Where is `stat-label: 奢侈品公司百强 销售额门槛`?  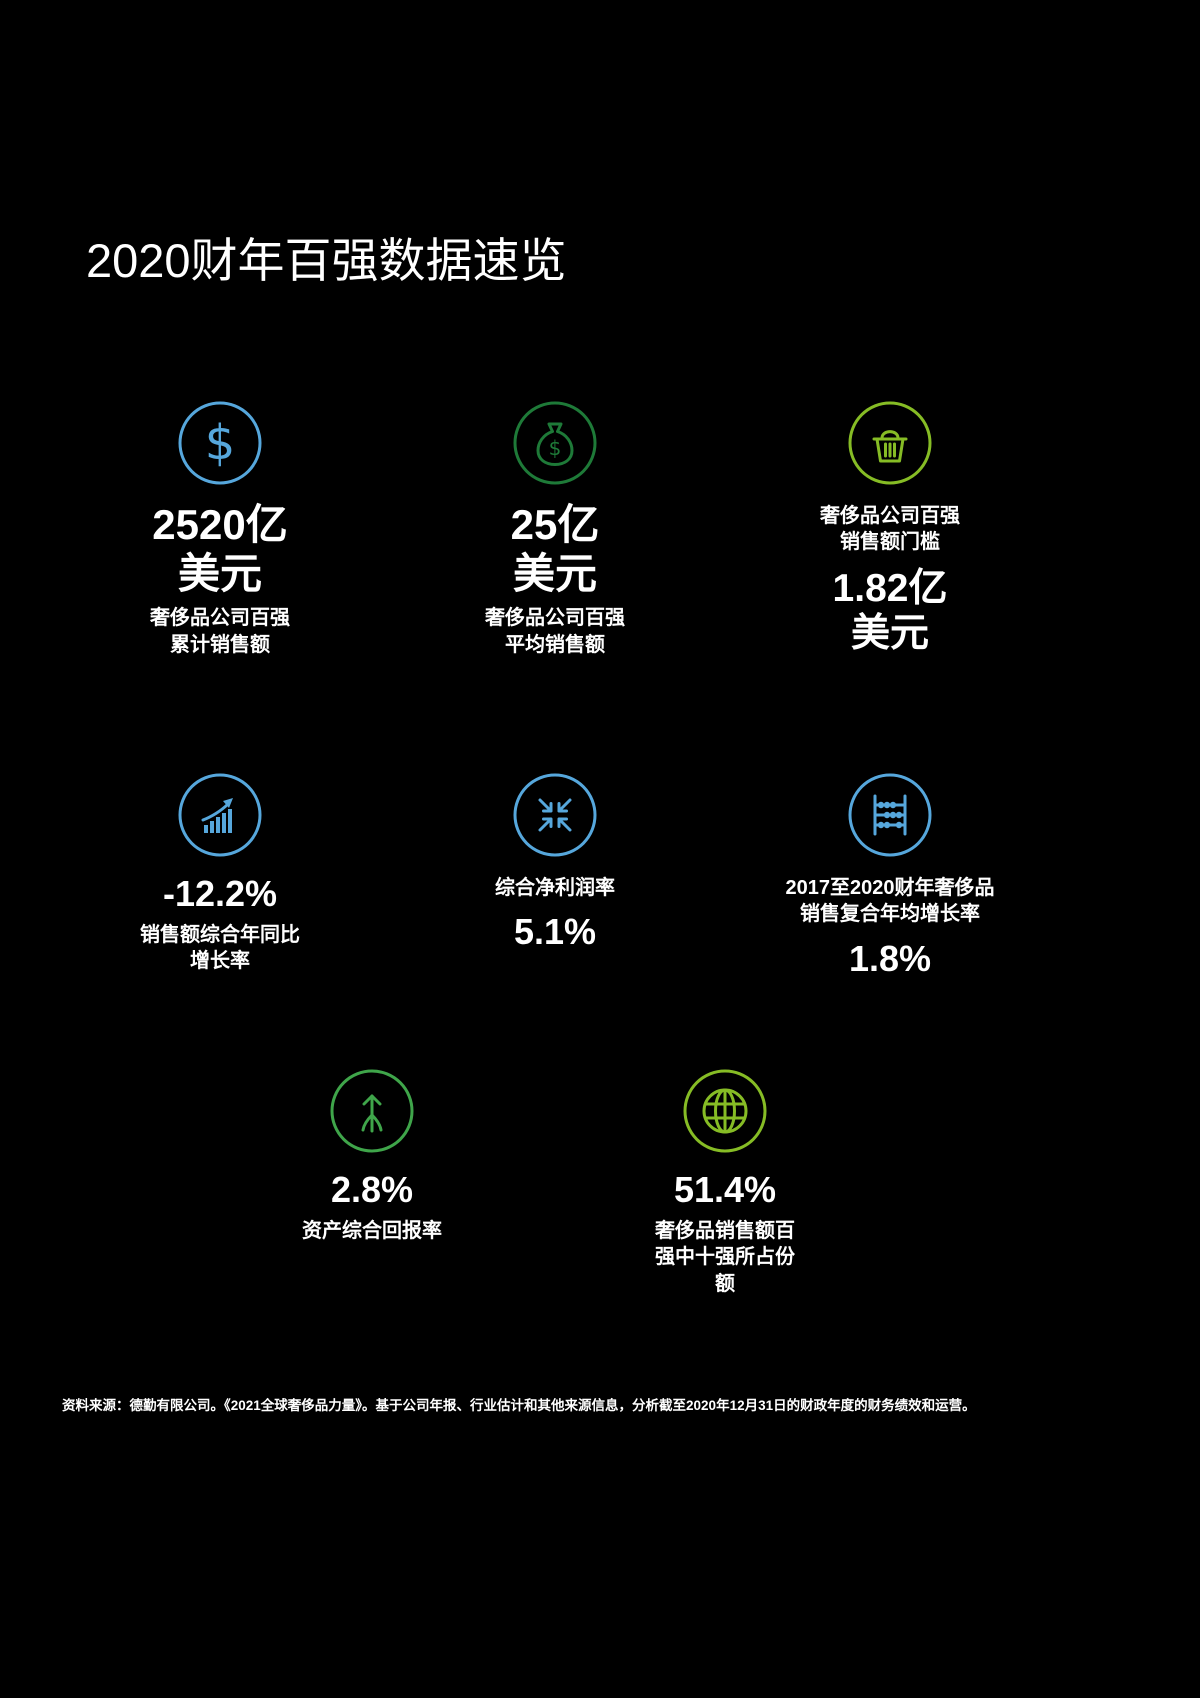 stat-label: 奢侈品公司百强 销售额门槛 is located at coordinates (890, 529).